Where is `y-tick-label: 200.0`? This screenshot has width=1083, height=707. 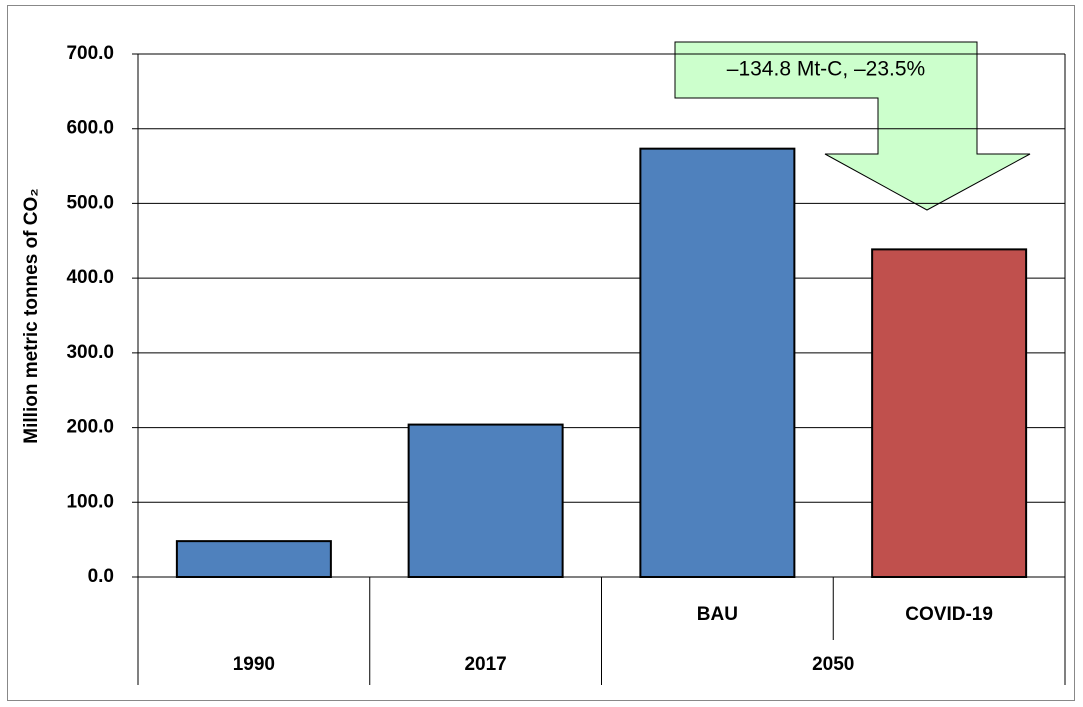
y-tick-label: 200.0 is located at coordinates (90, 427).